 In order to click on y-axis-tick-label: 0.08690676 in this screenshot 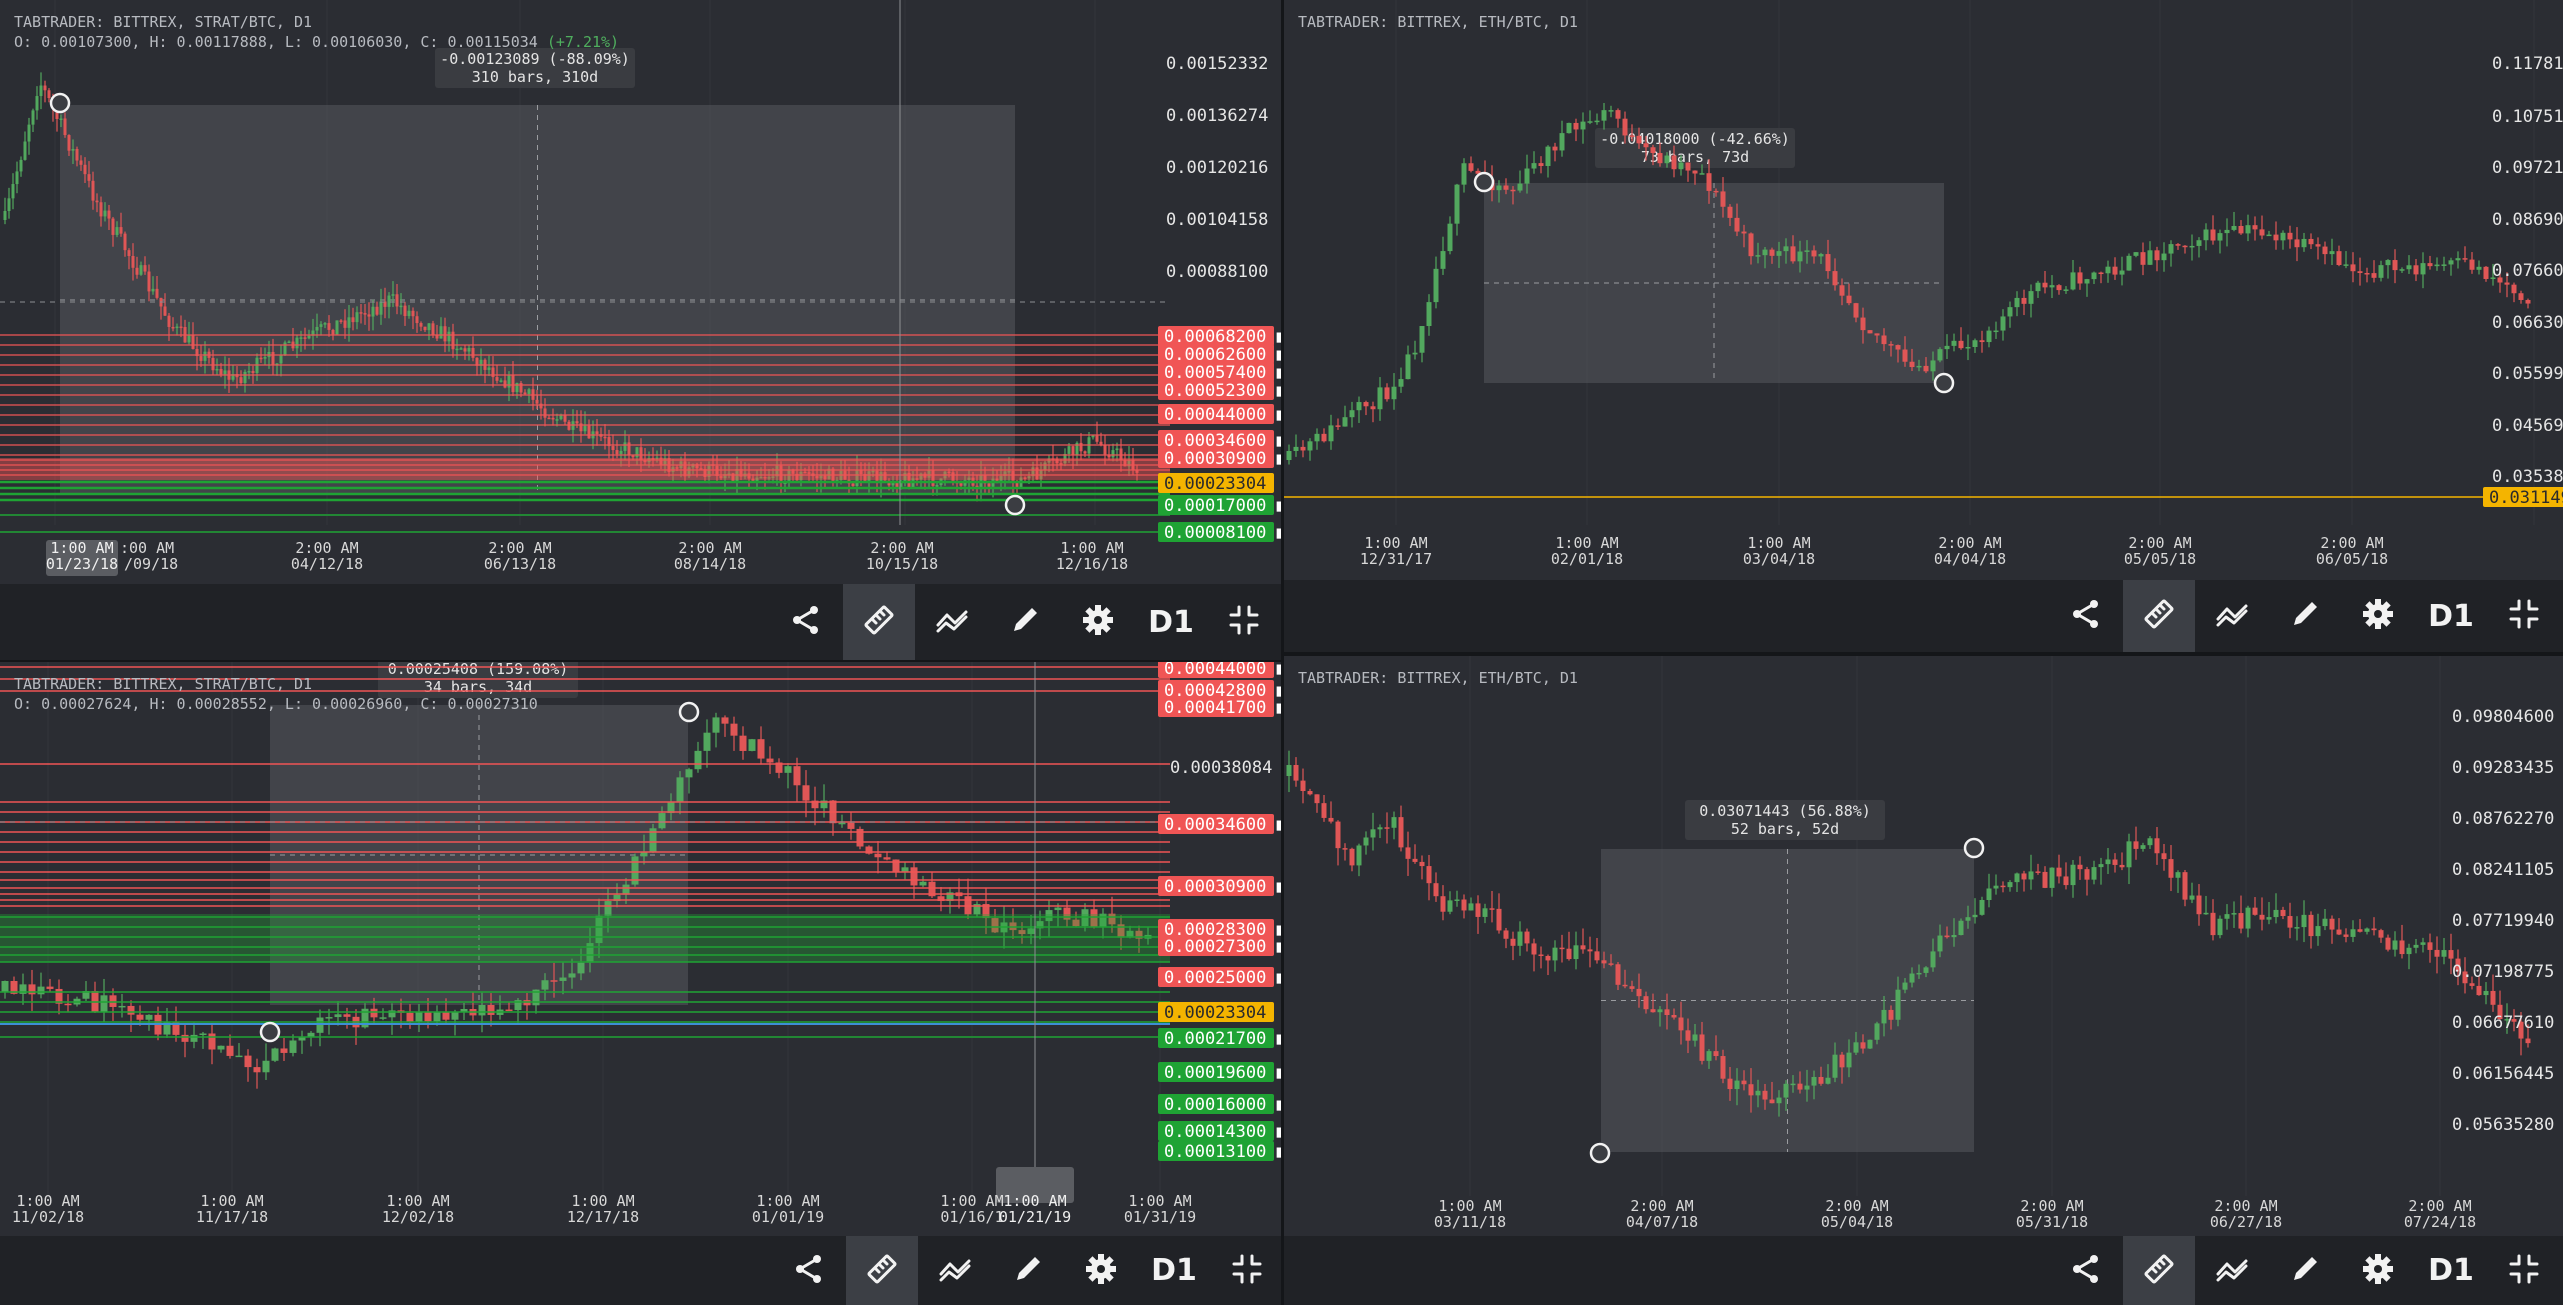, I will do `click(2527, 220)`.